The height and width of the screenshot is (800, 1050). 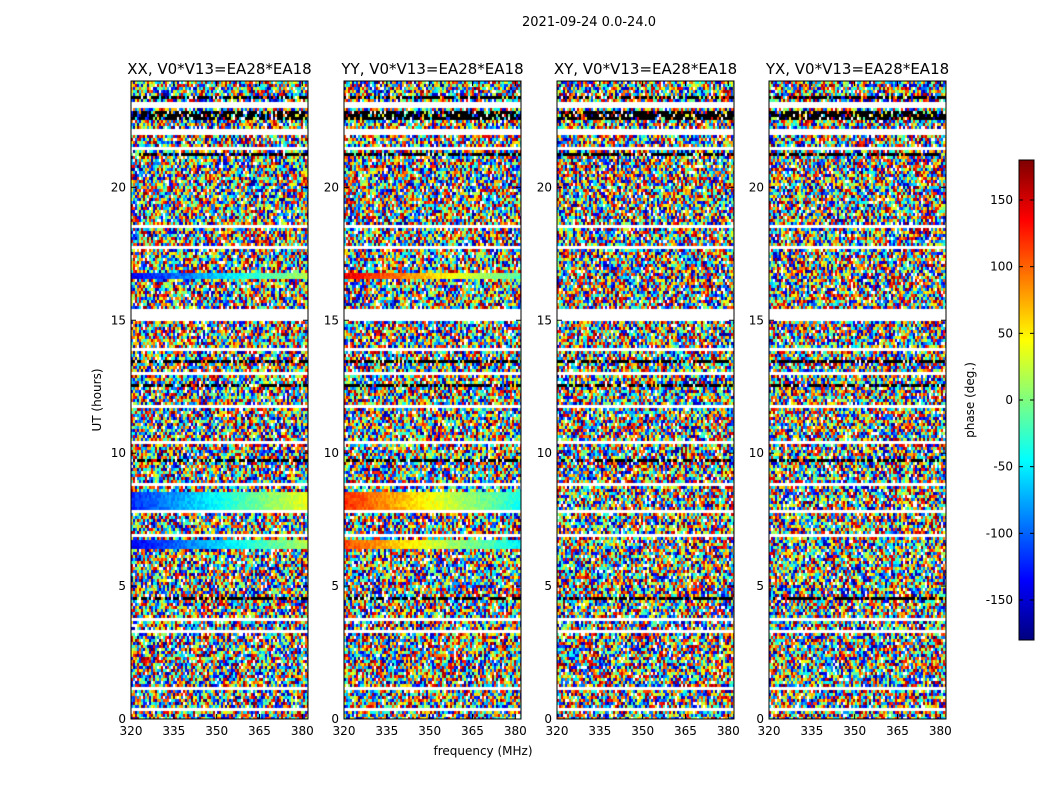 I want to click on colorbar-tick-label: -50, so click(x=1003, y=467).